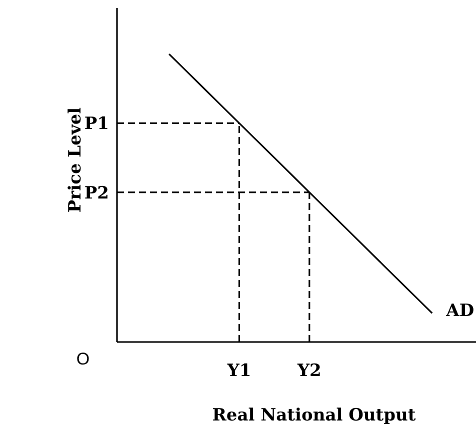 This screenshot has height=429, width=476. What do you see at coordinates (76, 160) in the screenshot?
I see `y-axis-title: Price Level` at bounding box center [76, 160].